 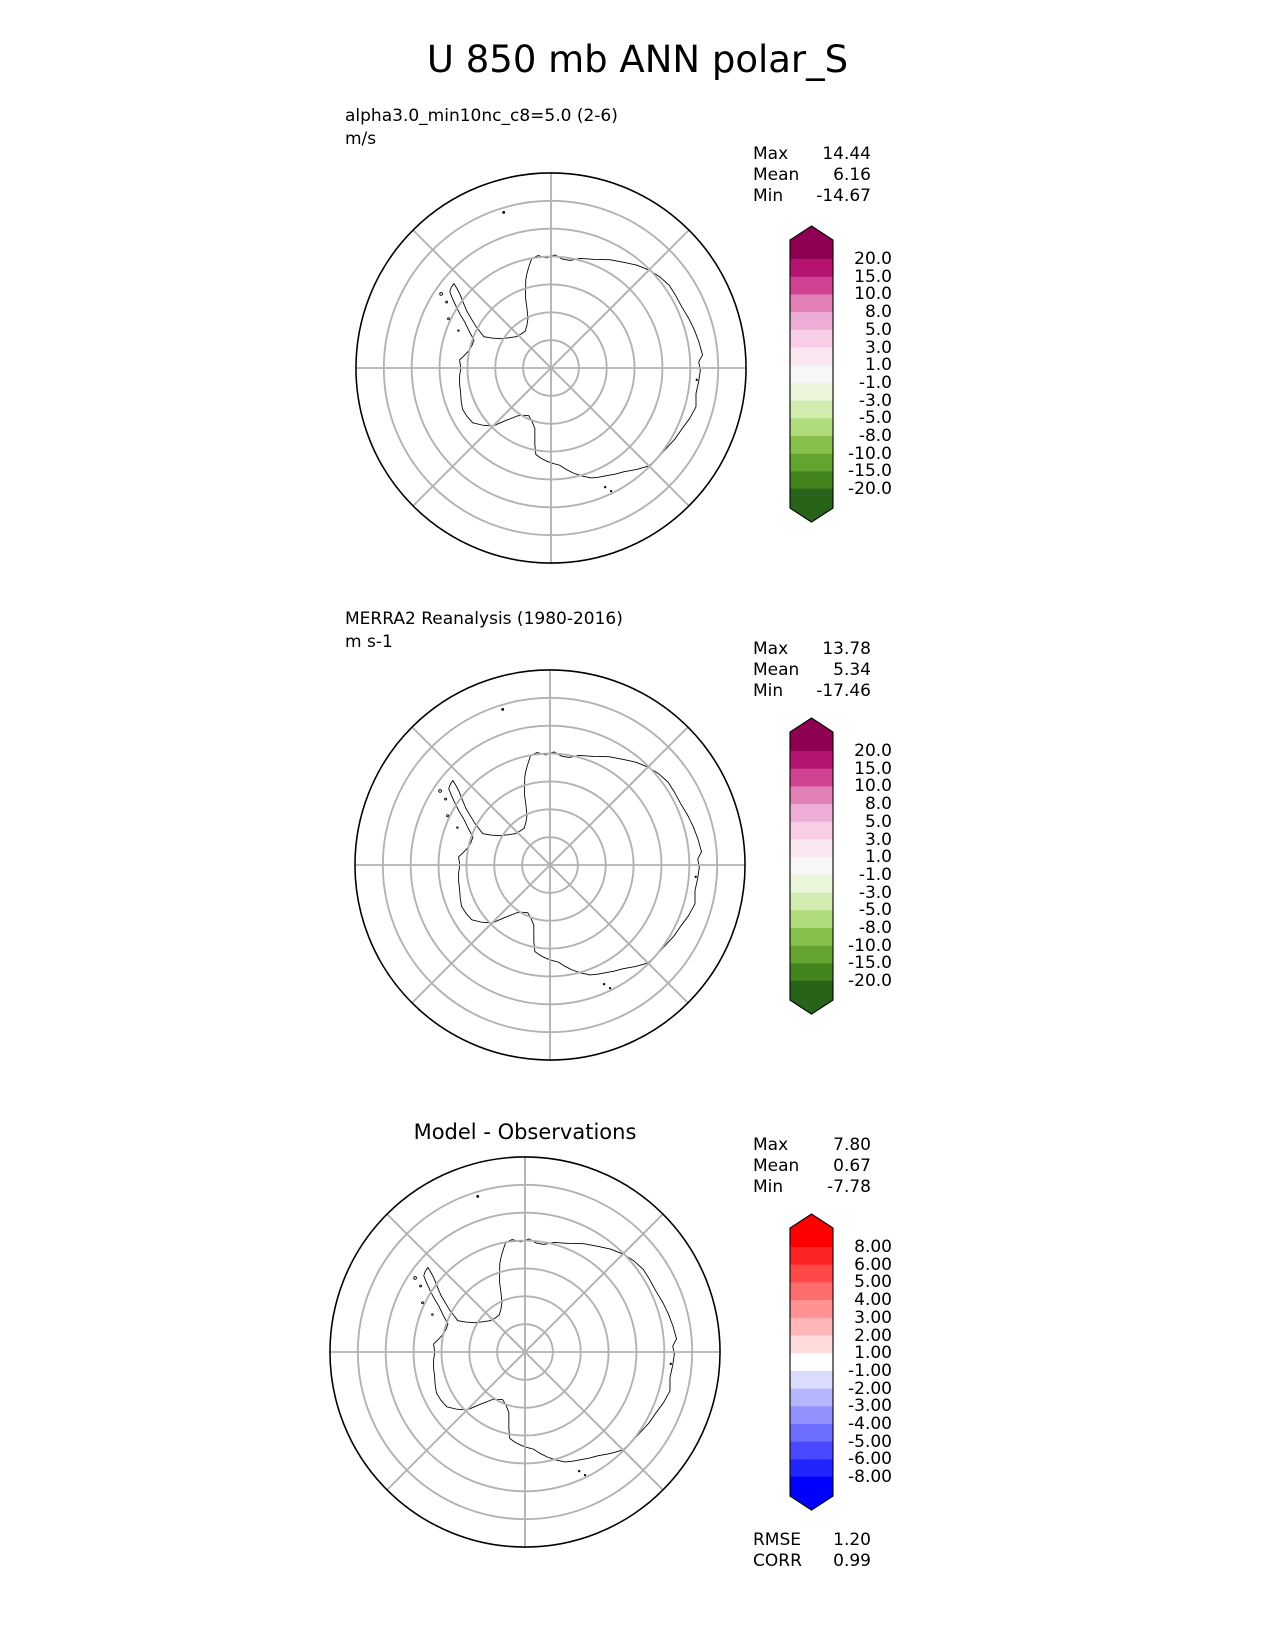 What do you see at coordinates (870, 1424) in the screenshot?
I see `colorbar-tick-label: -4.00` at bounding box center [870, 1424].